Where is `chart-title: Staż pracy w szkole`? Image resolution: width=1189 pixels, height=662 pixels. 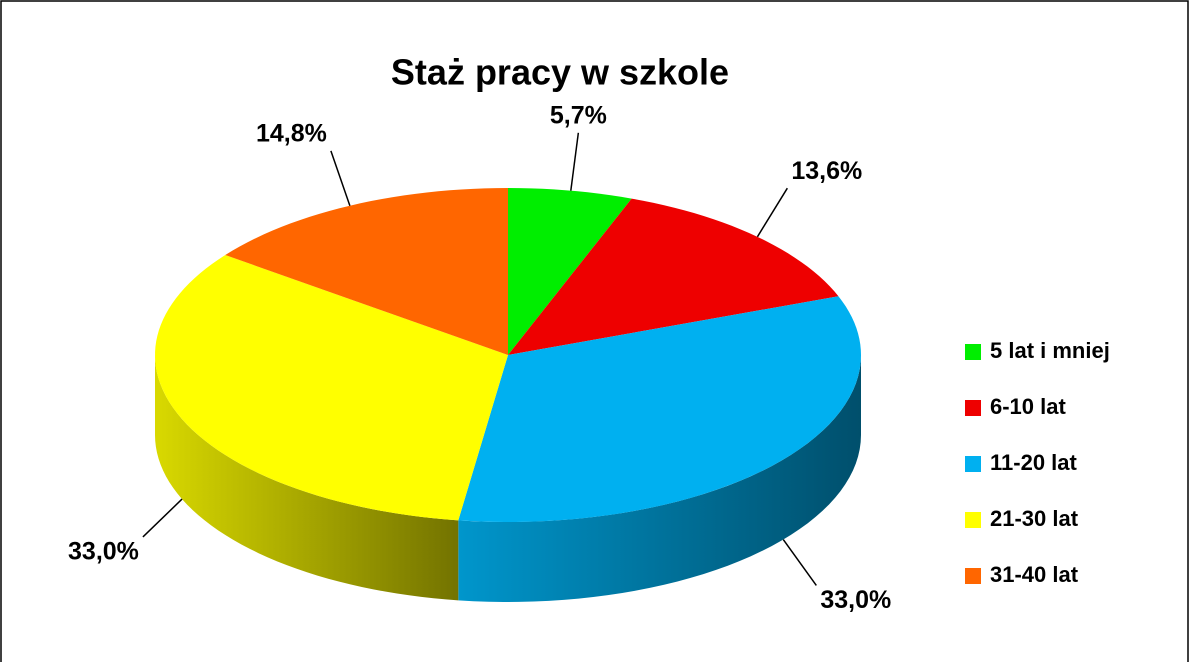 chart-title: Staż pracy w szkole is located at coordinates (560, 72).